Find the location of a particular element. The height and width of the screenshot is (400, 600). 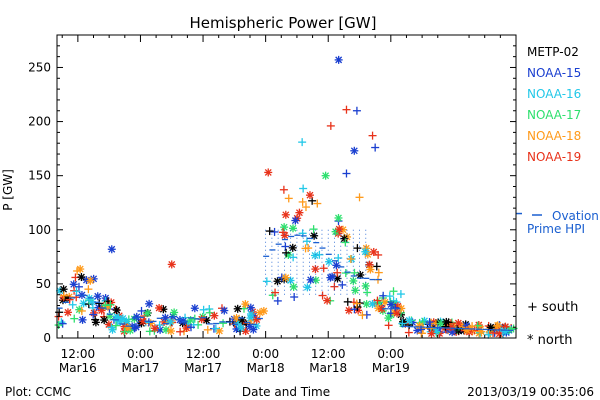

y-axis-label: P [GW] is located at coordinates (8, 190).